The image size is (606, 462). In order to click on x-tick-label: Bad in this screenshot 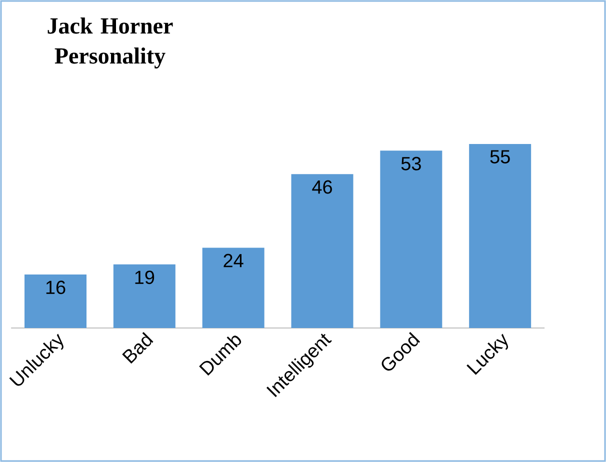, I will do `click(138, 348)`.